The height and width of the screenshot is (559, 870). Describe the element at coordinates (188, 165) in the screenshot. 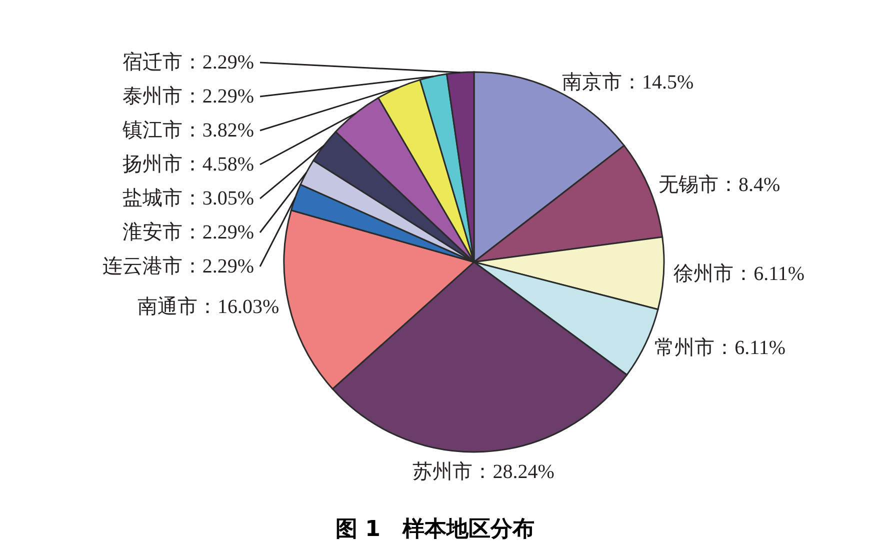

I see `slice-label: 扬州市：4.58%` at that location.